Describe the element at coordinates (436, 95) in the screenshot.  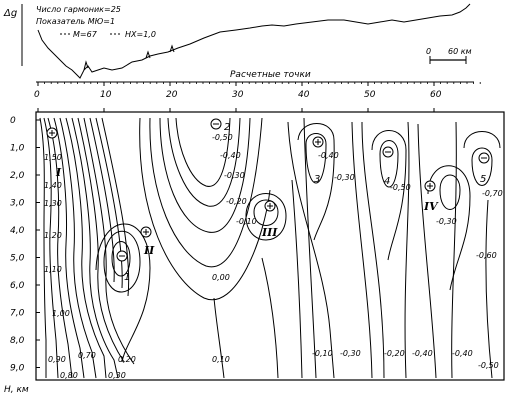
I see `profile-x-tick-label: 60` at that location.